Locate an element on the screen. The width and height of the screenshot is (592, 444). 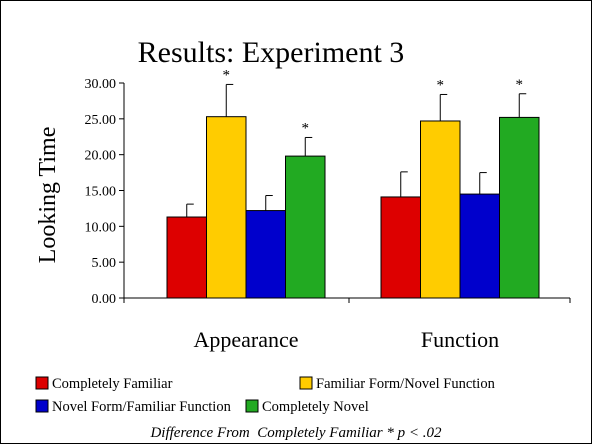
y-axis-label: Looking Time is located at coordinates (48, 195).